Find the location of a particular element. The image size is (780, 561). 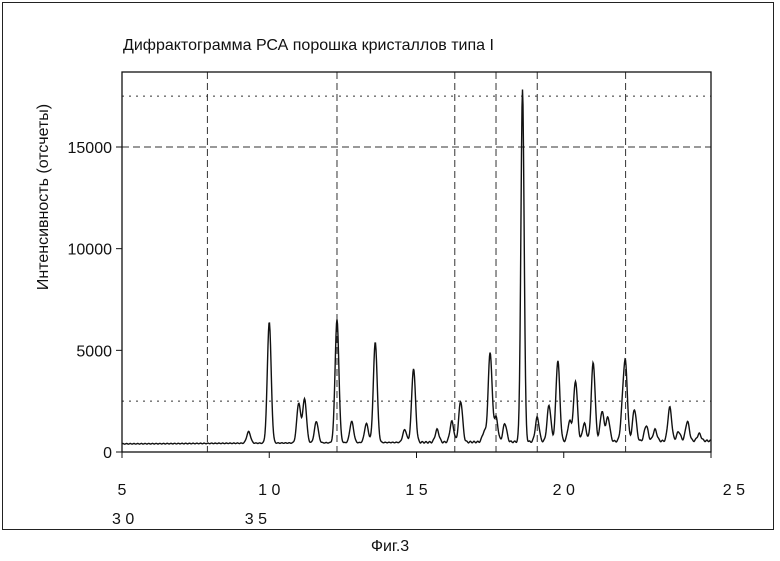

y-tick-label-3: 15000 is located at coordinates (90, 148).